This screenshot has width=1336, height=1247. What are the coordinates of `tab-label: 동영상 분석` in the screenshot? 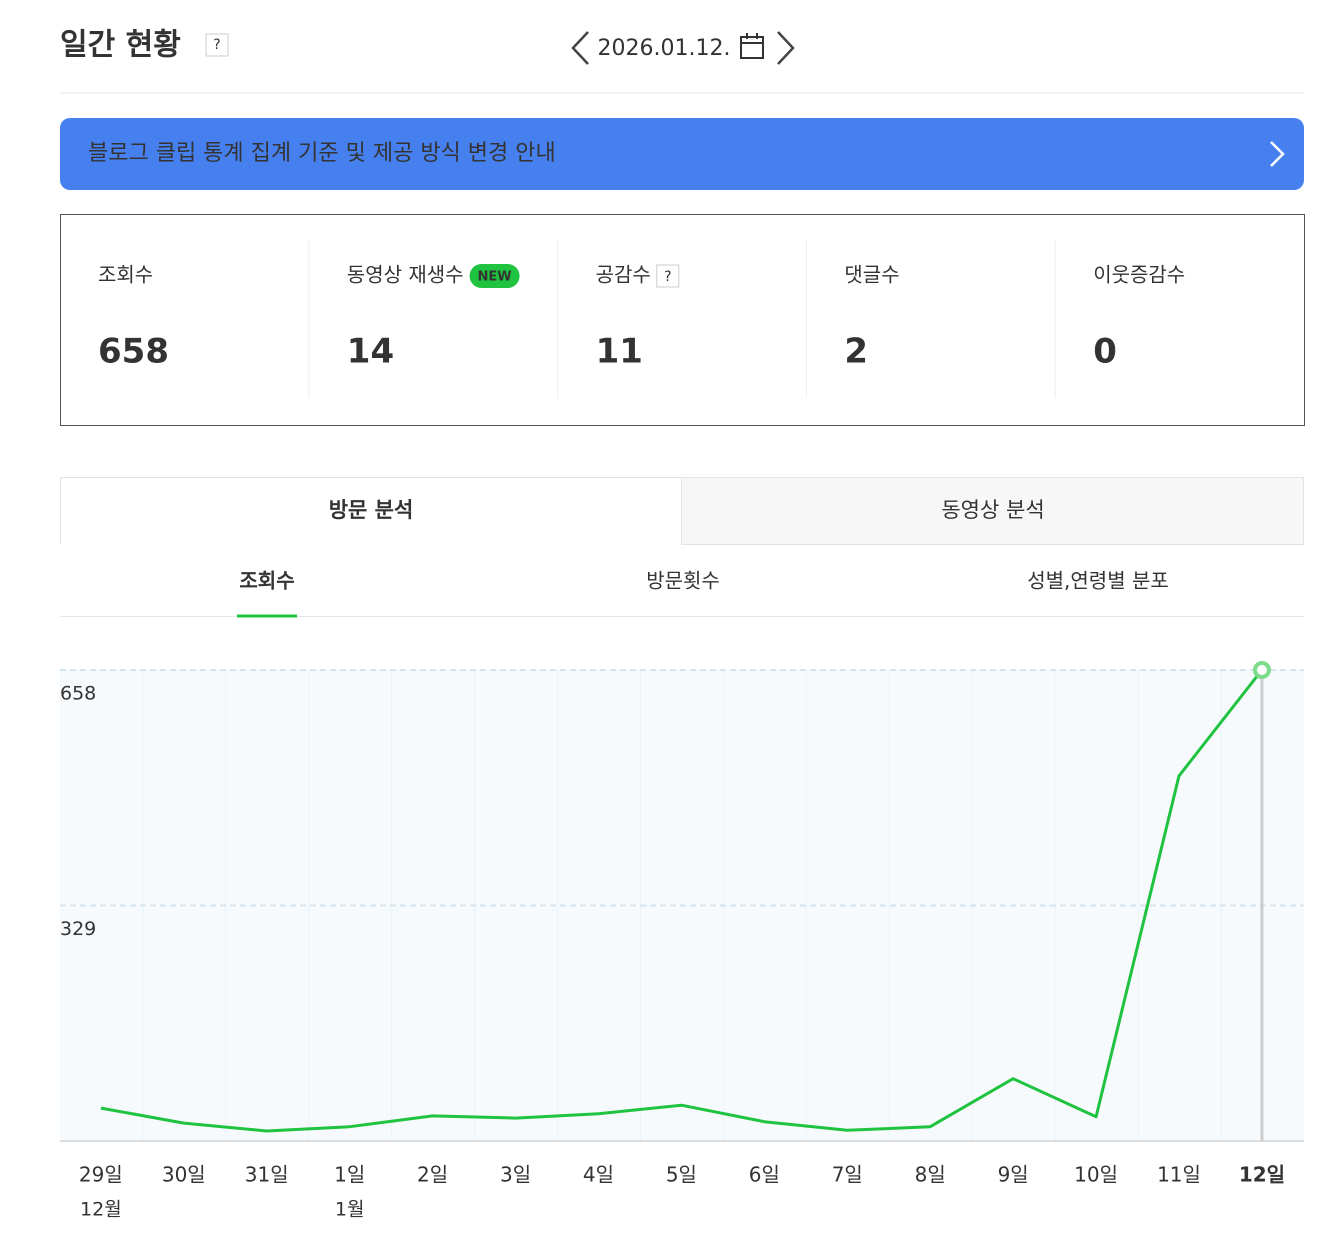 It's located at (992, 510).